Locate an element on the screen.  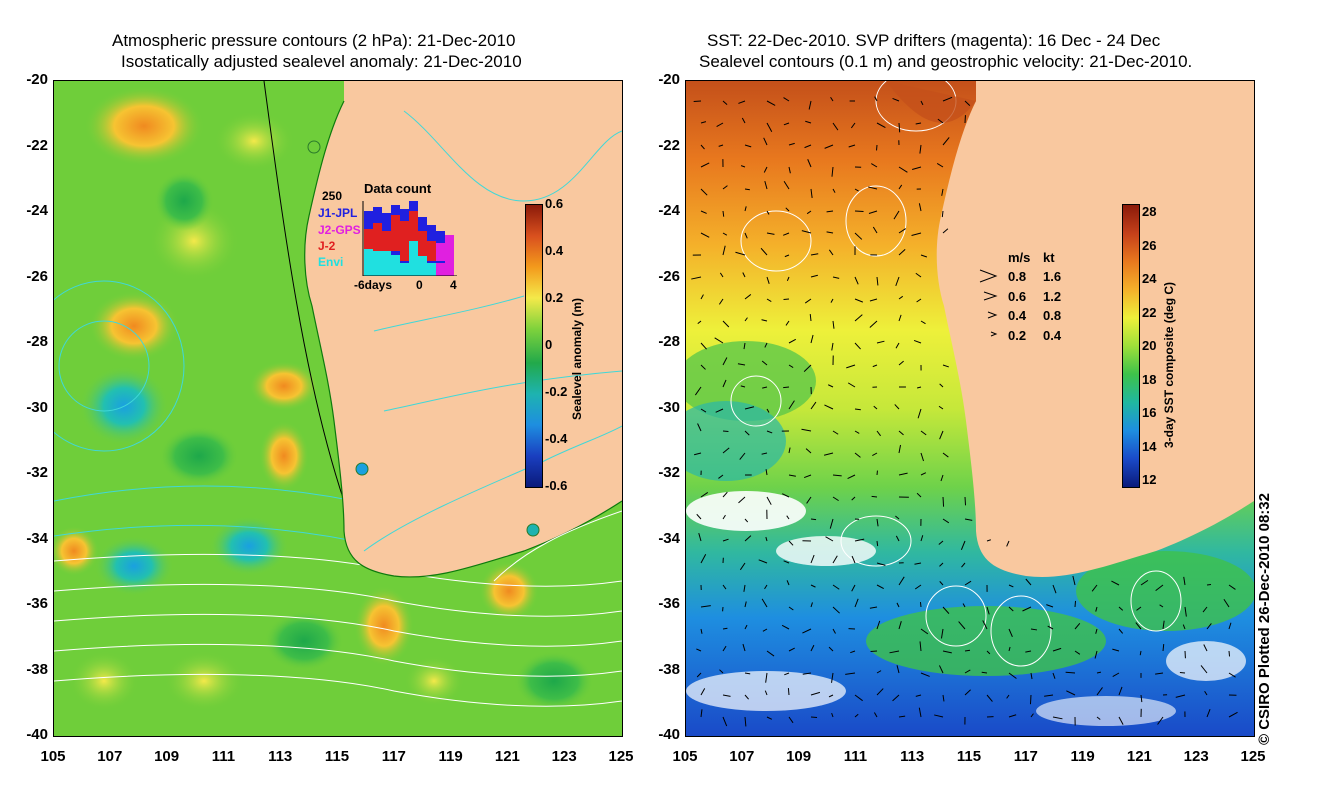
left-lon-tick: 121 is located at coordinates (507, 756).